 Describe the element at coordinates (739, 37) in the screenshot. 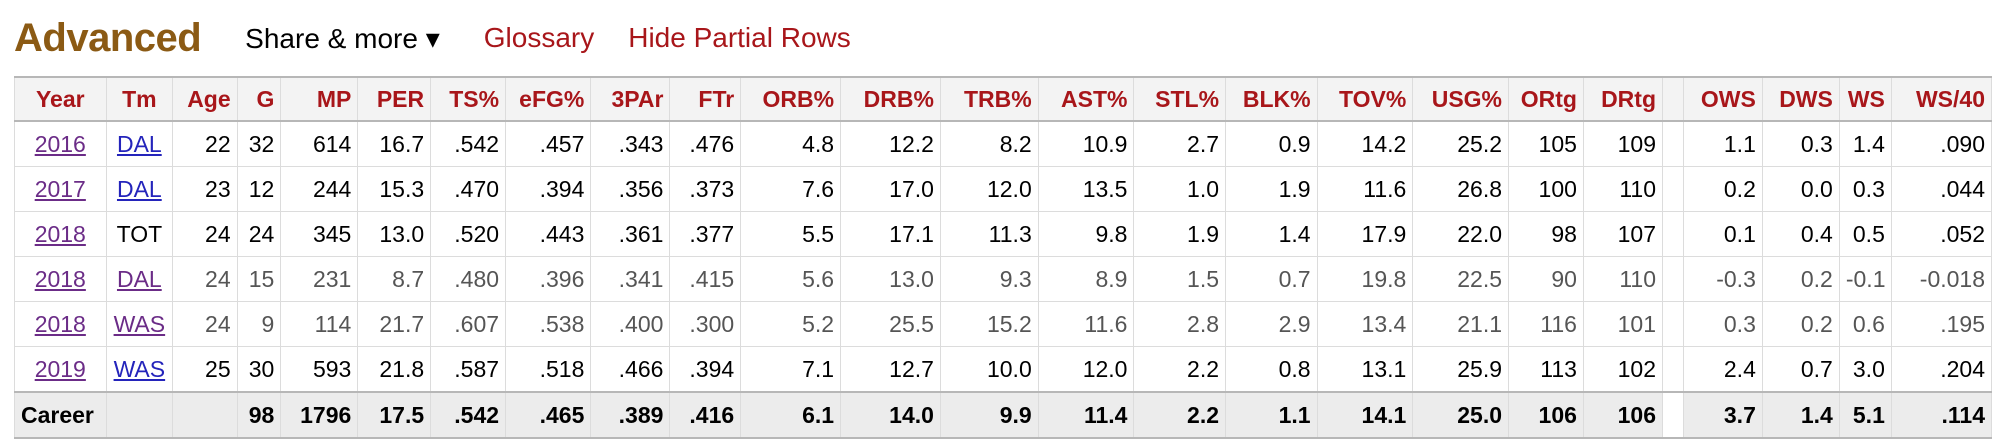

I see `hide-partial-rows-link: Hide Partial Rows` at that location.